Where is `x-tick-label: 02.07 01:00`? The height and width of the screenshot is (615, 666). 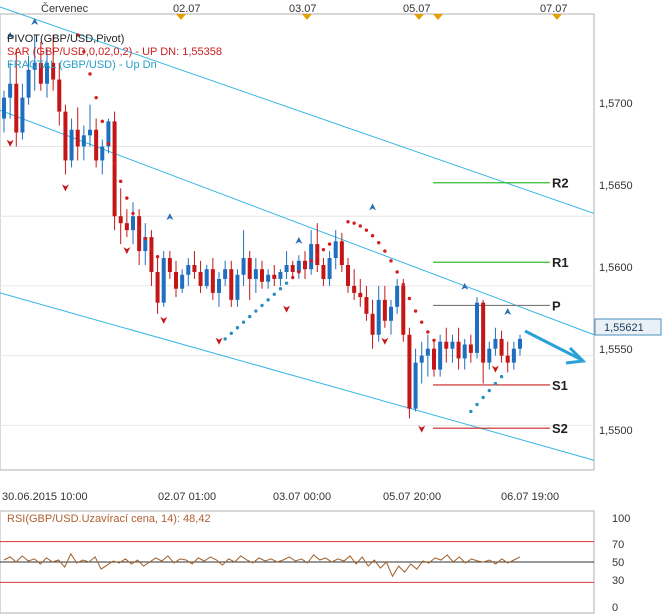 x-tick-label: 02.07 01:00 is located at coordinates (187, 497).